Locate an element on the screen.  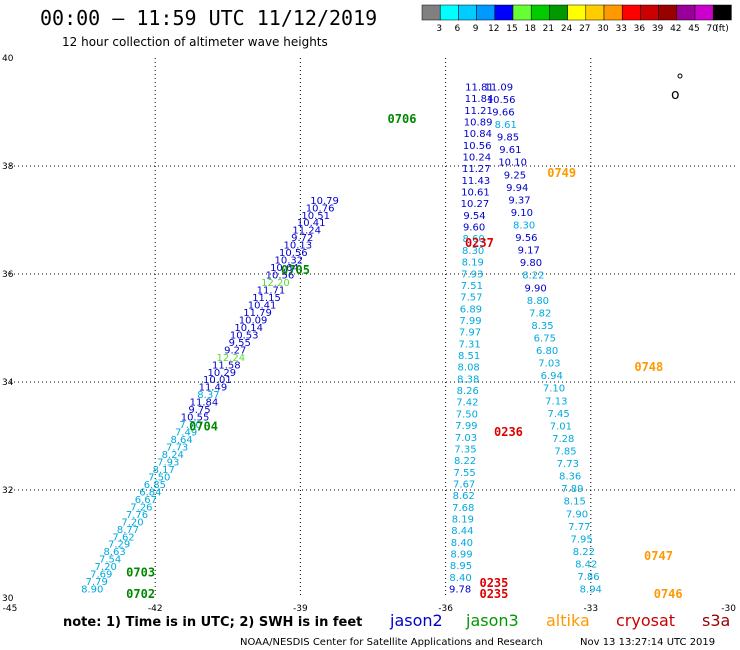
wave-height-value: 9.75 is located at coordinates (199, 410).